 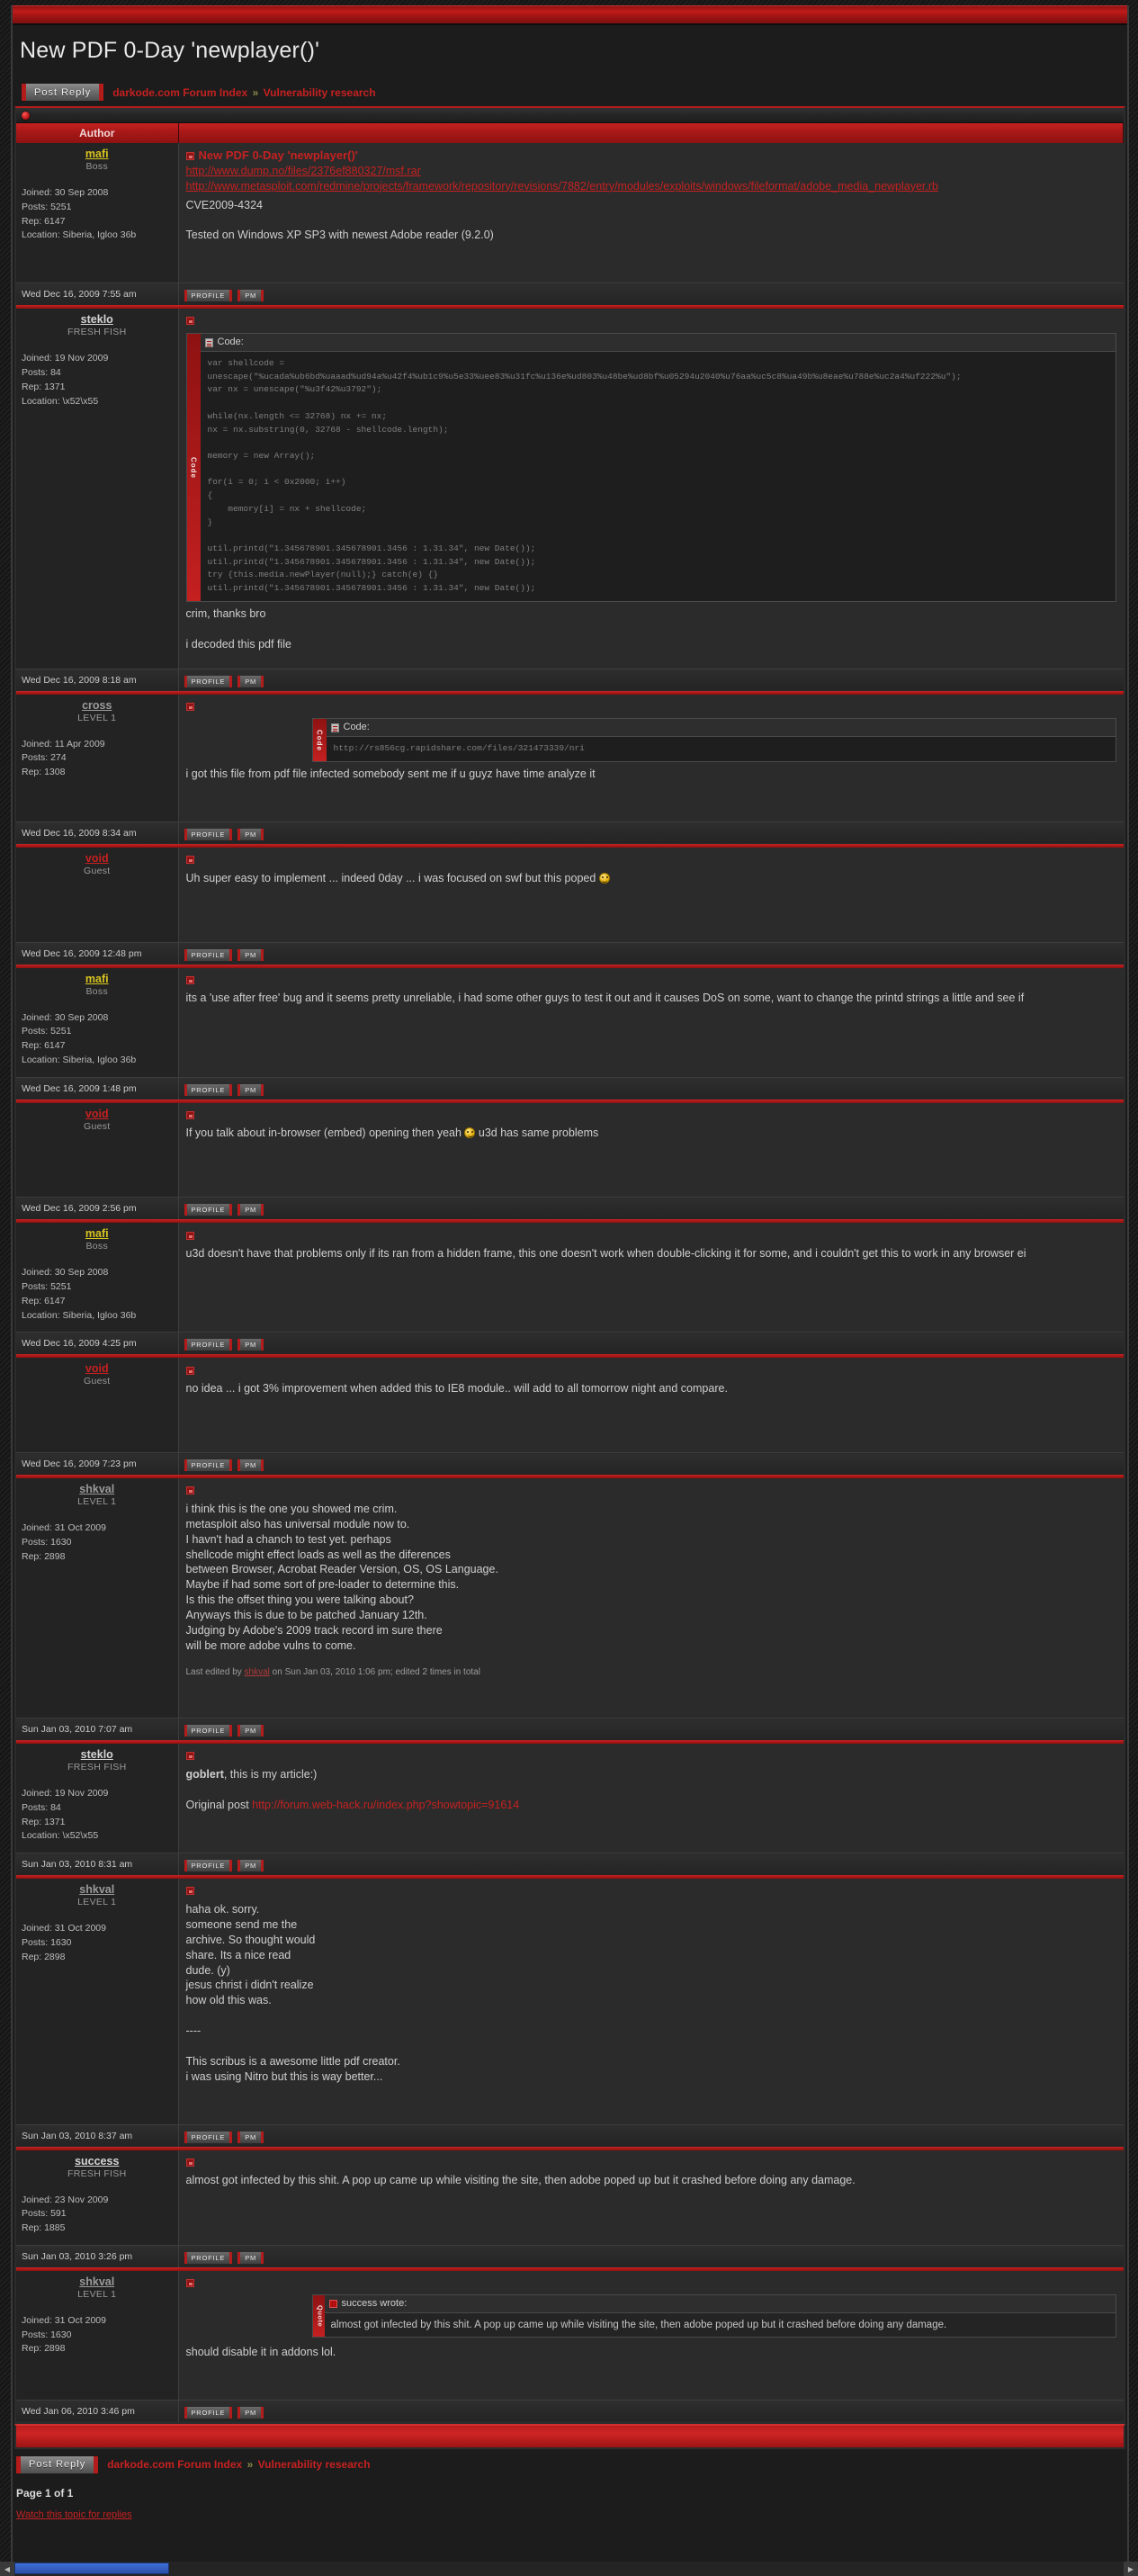 What do you see at coordinates (7, 2569) in the screenshot?
I see `scroll-left-arrow-icon: ◀` at bounding box center [7, 2569].